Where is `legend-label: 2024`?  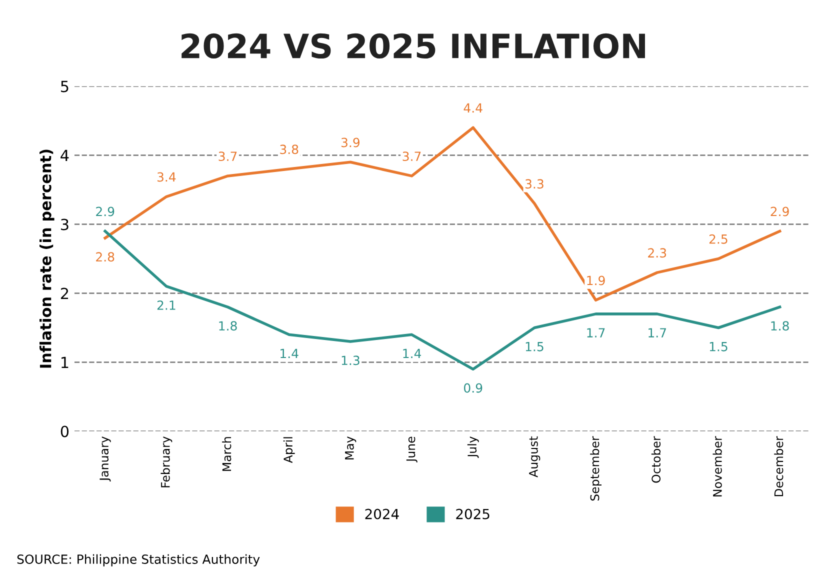 legend-label: 2024 is located at coordinates (382, 514).